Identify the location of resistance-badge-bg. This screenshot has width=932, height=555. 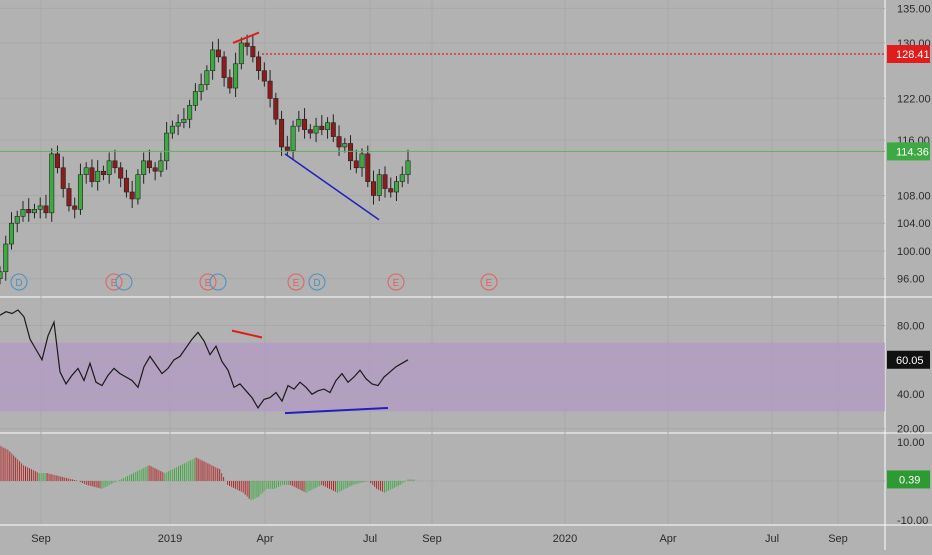
(908, 54).